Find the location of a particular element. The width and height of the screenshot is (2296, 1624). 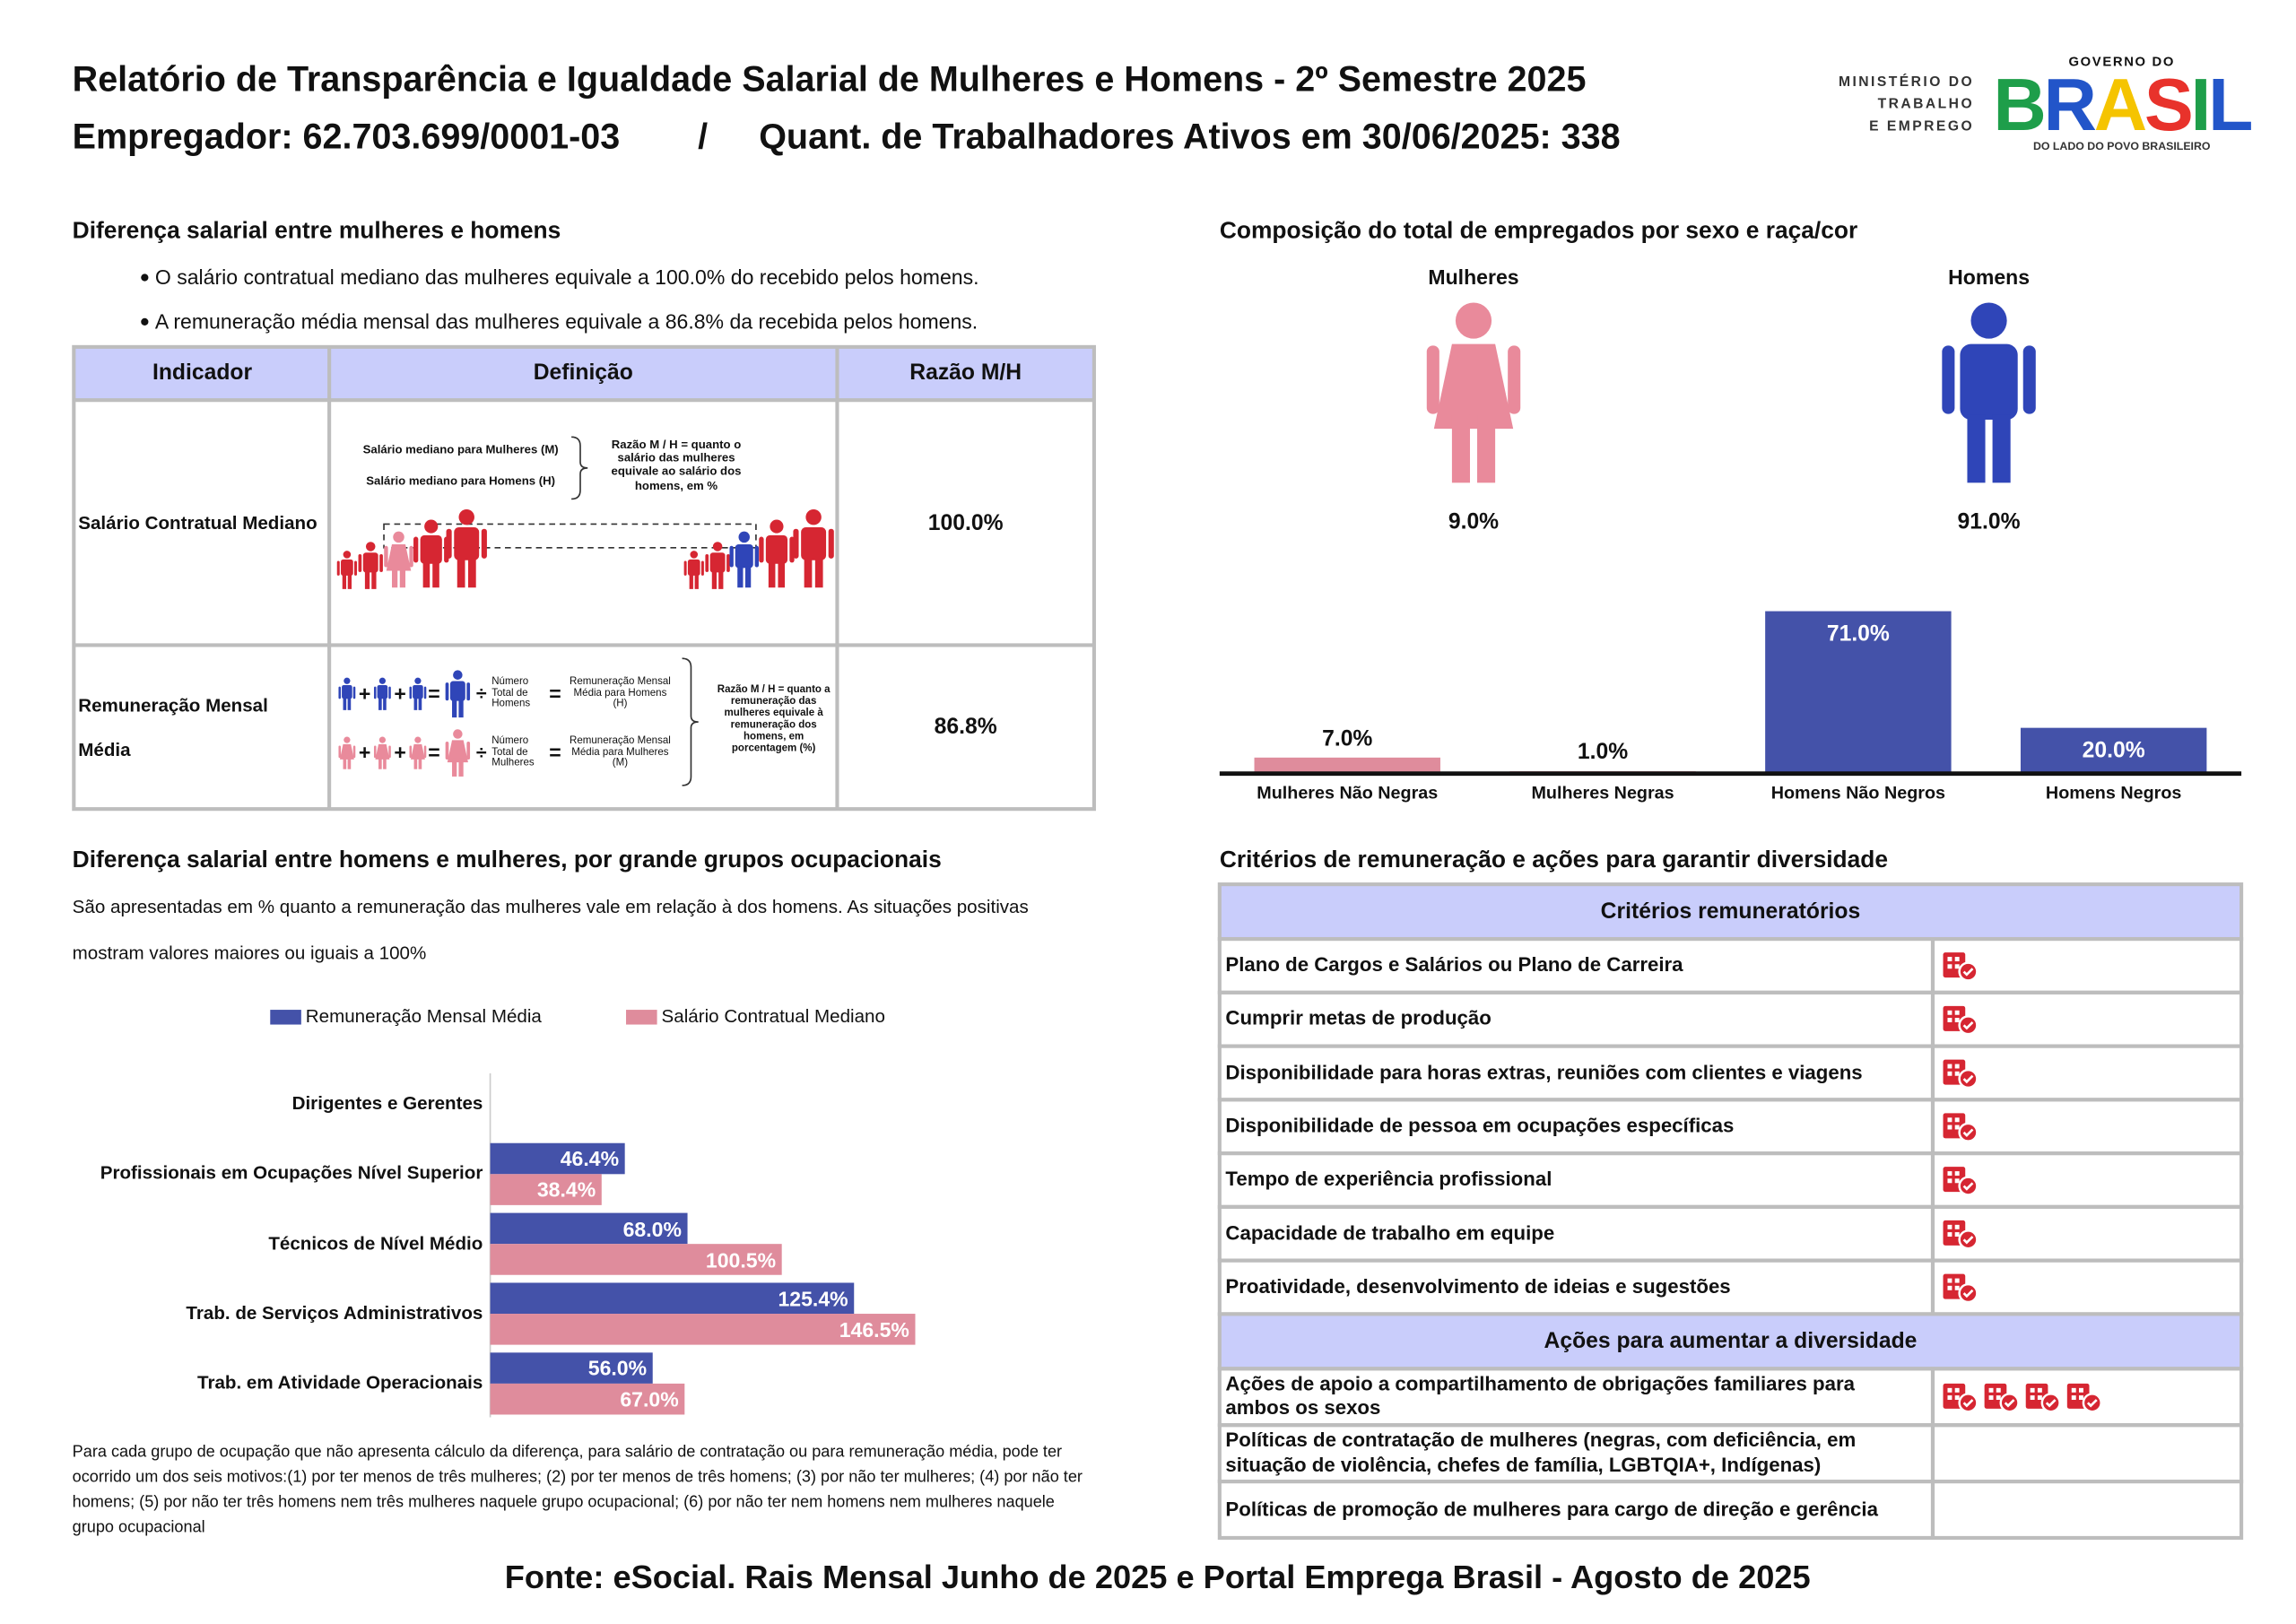

value-label: 20.0% is located at coordinates (2113, 751).